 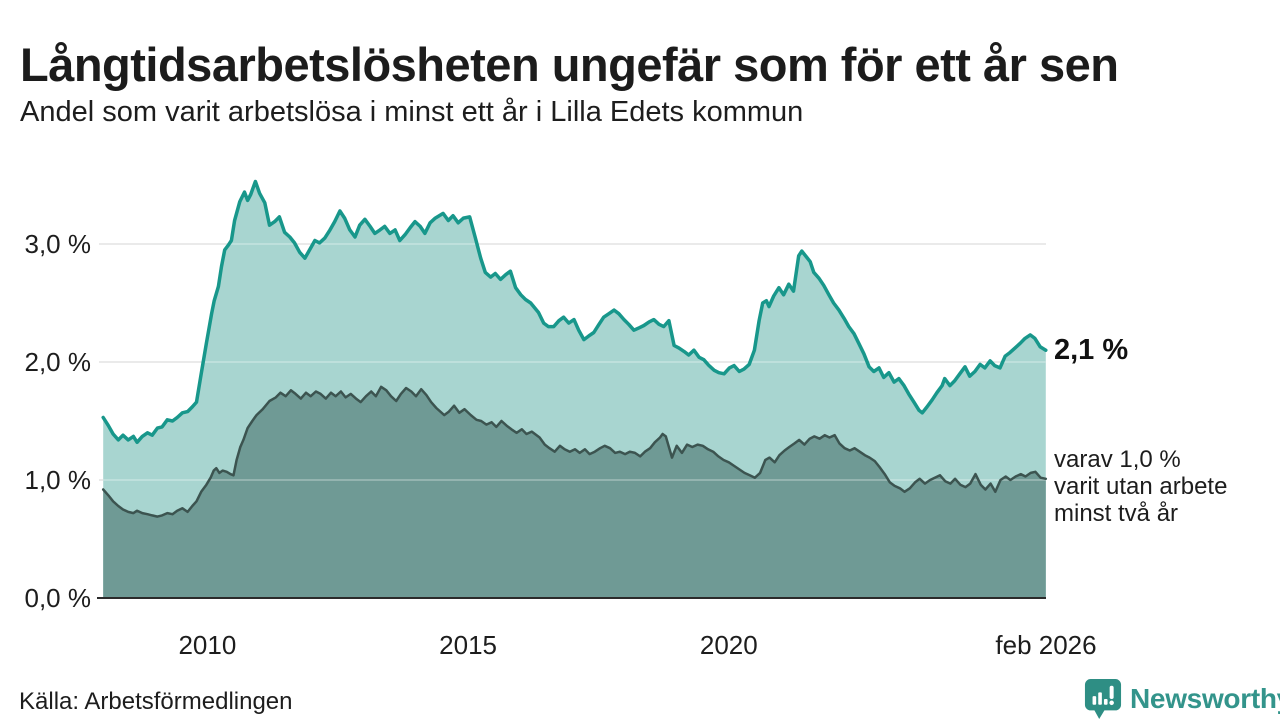 What do you see at coordinates (58, 480) in the screenshot?
I see `y-tick-label: 1,0 %` at bounding box center [58, 480].